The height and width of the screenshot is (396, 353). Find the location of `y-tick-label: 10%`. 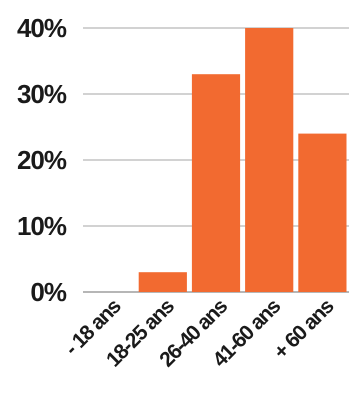

y-tick-label: 10% is located at coordinates (42, 226).